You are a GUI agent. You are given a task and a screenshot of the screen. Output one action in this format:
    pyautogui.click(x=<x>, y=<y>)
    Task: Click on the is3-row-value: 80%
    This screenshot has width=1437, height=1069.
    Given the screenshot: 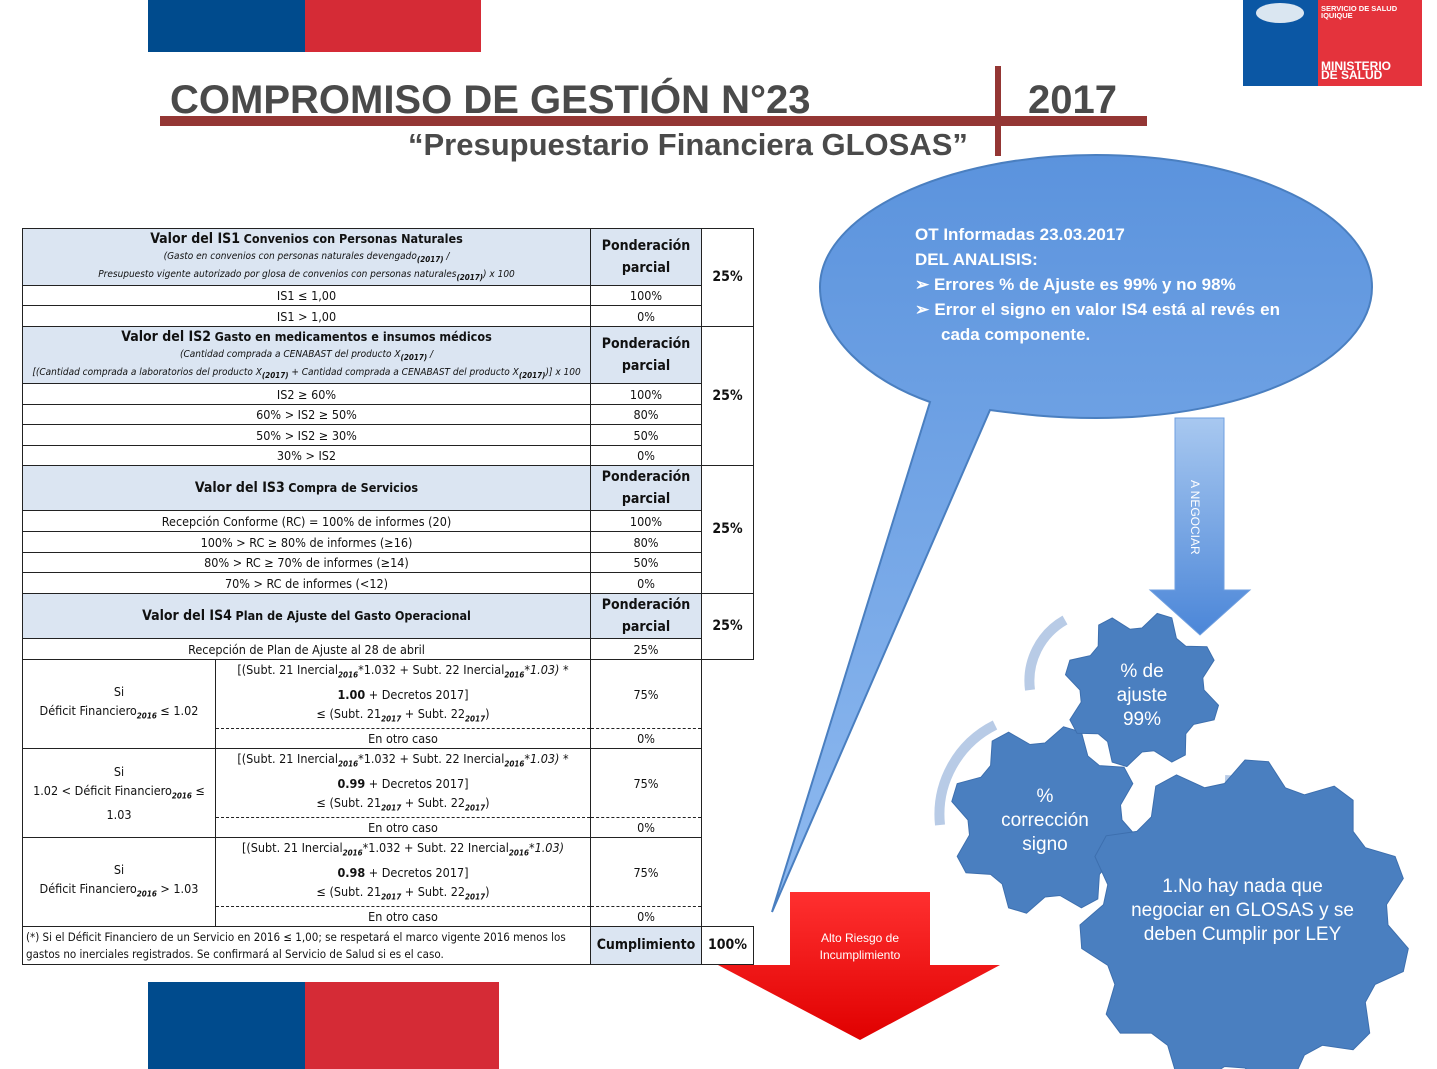 What is the action you would take?
    pyautogui.click(x=646, y=542)
    